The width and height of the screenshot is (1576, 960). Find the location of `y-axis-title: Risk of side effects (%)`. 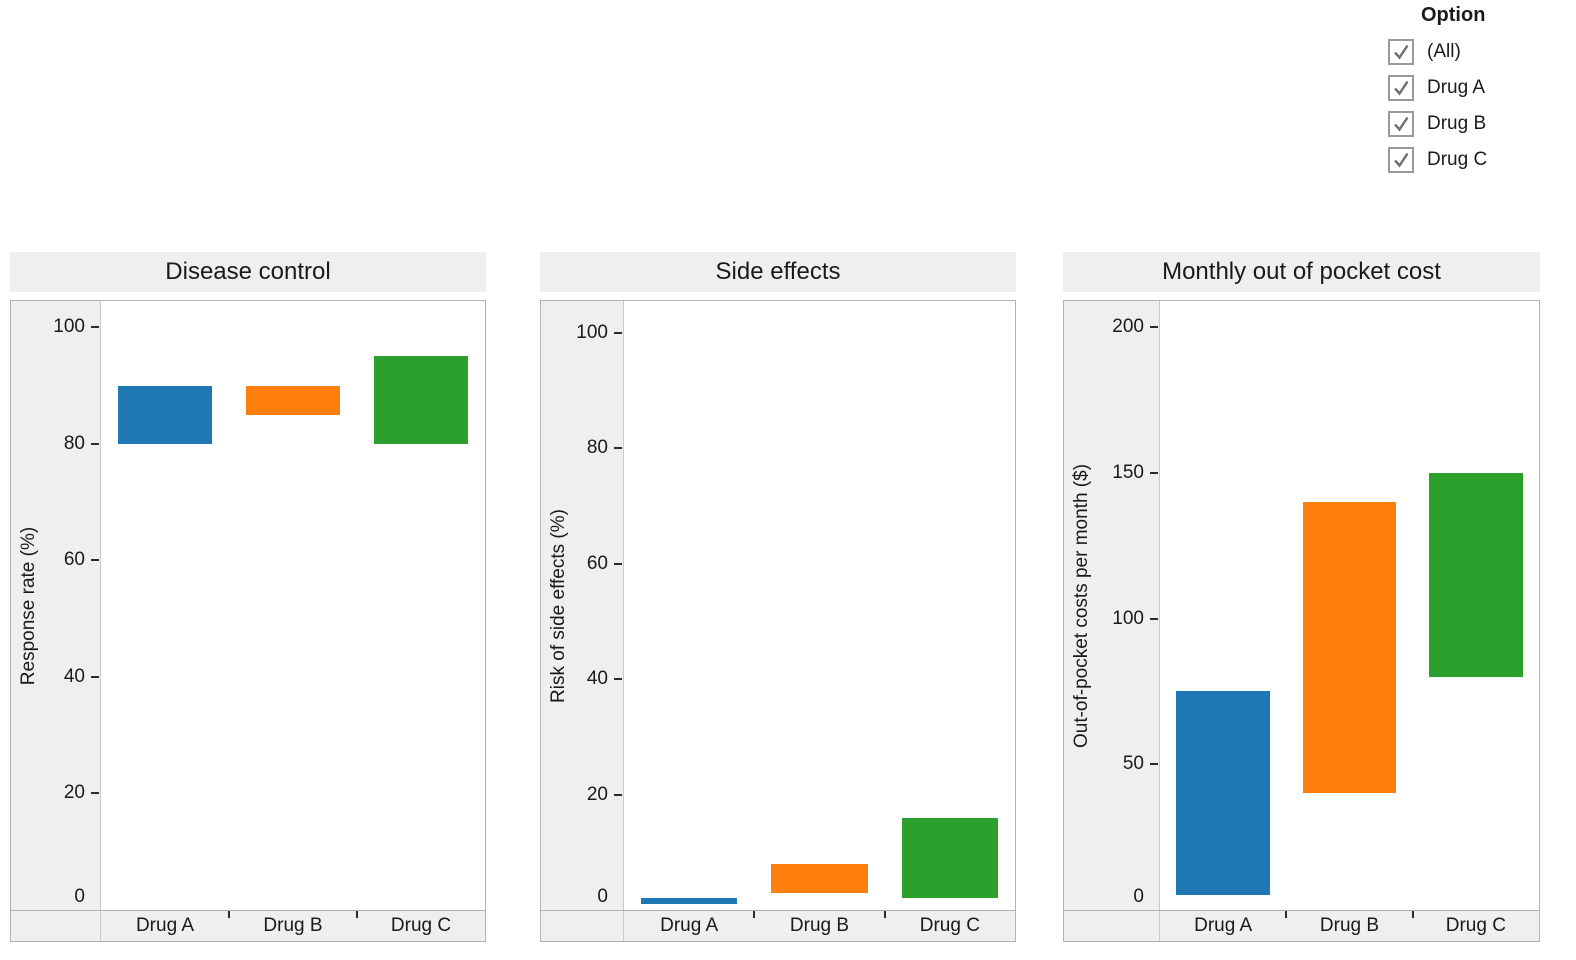

y-axis-title: Risk of side effects (%) is located at coordinates (558, 605).